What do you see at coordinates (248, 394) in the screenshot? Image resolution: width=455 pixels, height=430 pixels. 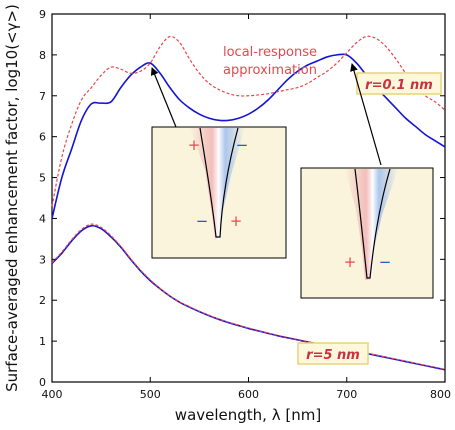 I see `x-tick-label: 600` at bounding box center [248, 394].